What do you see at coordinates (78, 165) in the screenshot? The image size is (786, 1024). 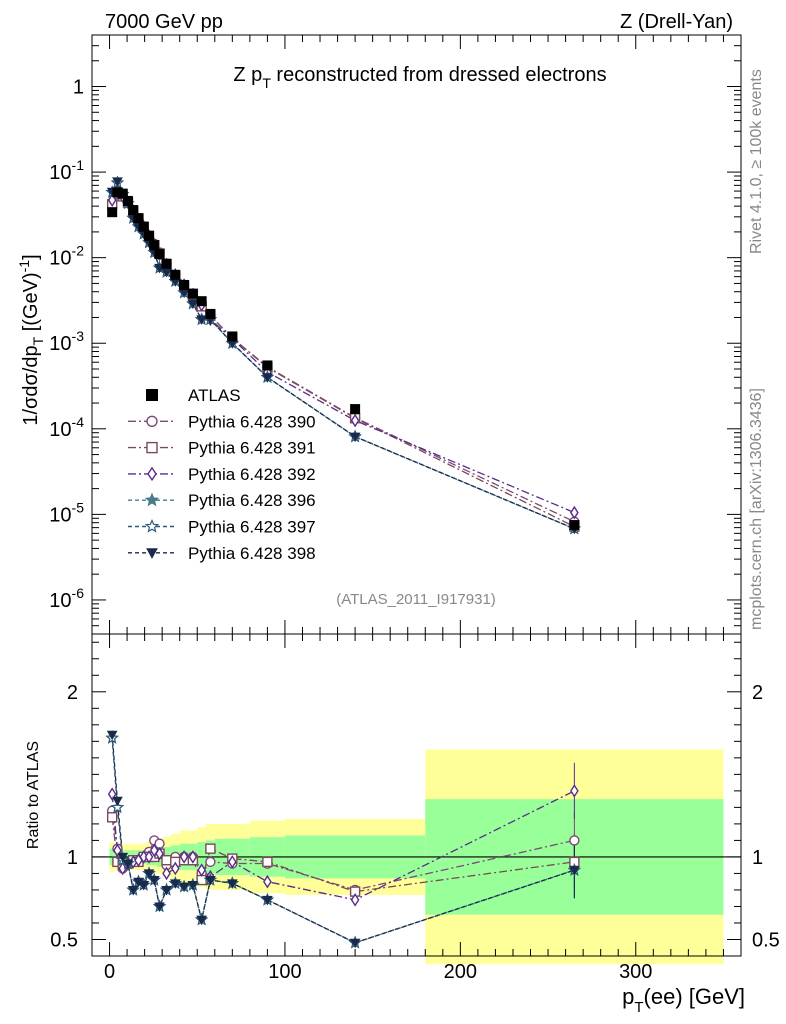 I see `tick-exp: -1` at bounding box center [78, 165].